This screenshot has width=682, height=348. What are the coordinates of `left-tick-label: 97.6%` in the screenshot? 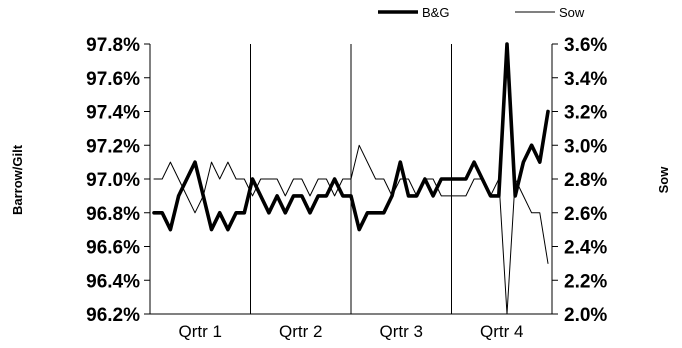 It's located at (113, 79).